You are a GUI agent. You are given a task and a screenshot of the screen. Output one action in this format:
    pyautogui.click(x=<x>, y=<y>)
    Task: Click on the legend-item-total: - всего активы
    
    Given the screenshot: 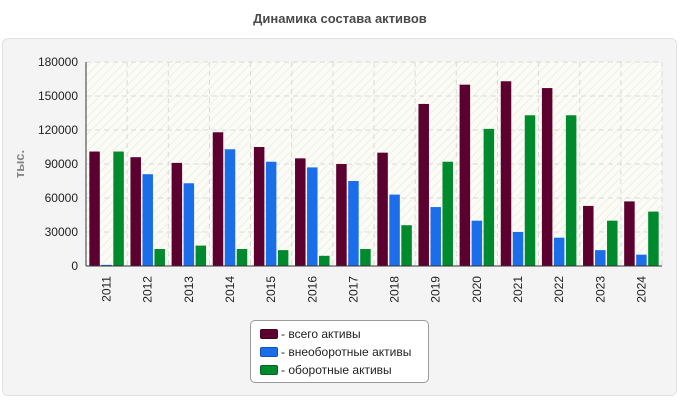 What is the action you would take?
    pyautogui.click(x=344, y=334)
    